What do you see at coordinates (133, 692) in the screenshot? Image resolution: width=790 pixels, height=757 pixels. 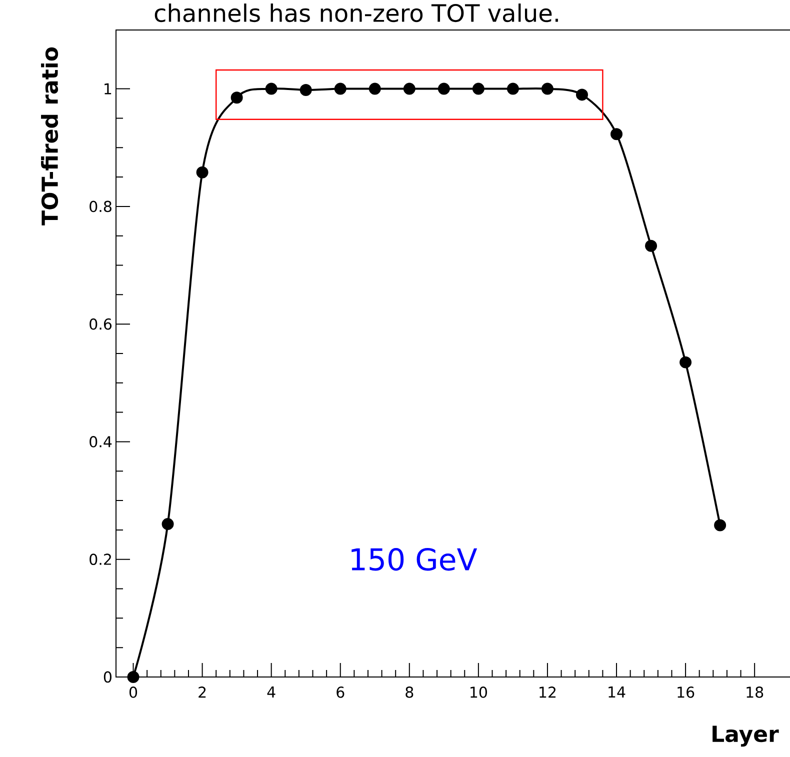 I see `x-tick-label: 0` at bounding box center [133, 692].